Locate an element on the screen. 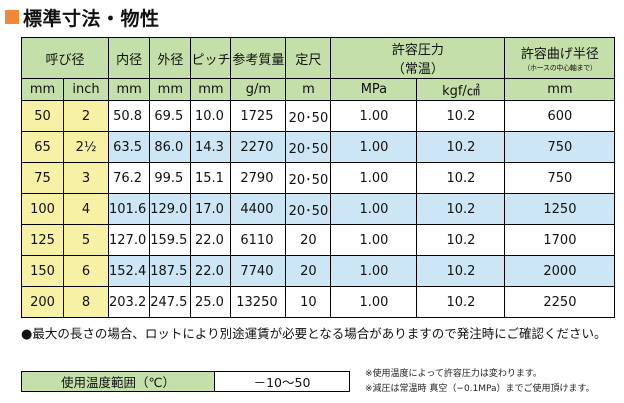 This screenshot has height=403, width=624. unit-weight: g/m is located at coordinates (258, 89).